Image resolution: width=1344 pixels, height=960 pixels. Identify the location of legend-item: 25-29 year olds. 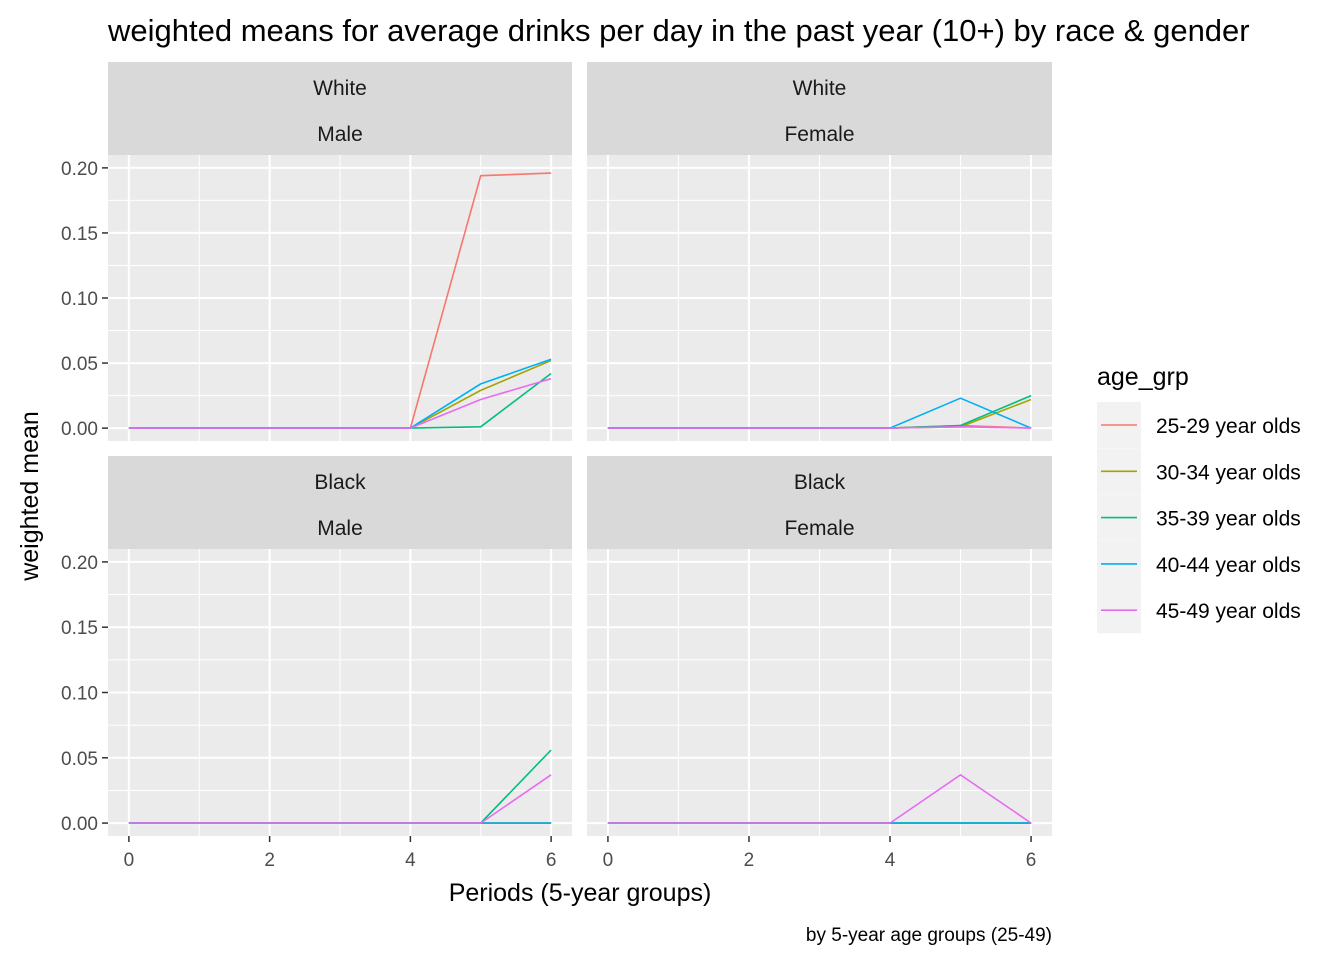
(1199, 425).